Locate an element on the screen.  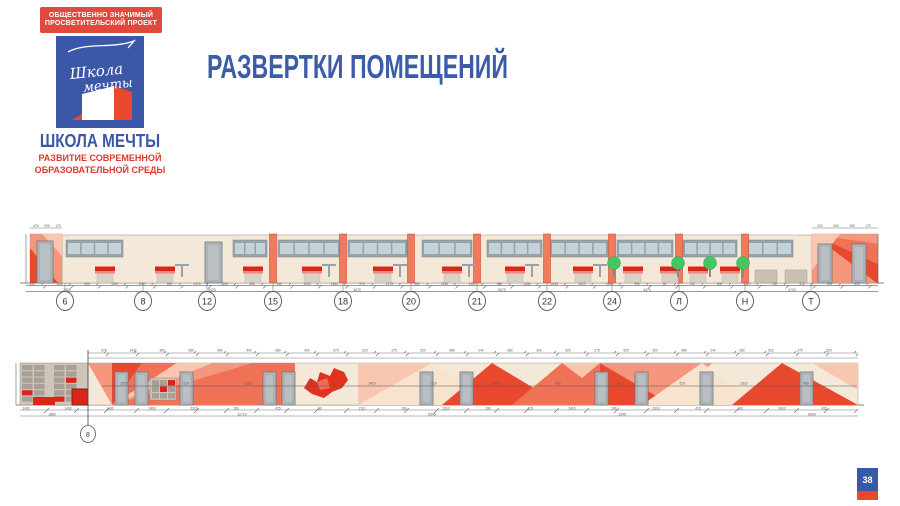
axis-marker: Л is located at coordinates (679, 297).